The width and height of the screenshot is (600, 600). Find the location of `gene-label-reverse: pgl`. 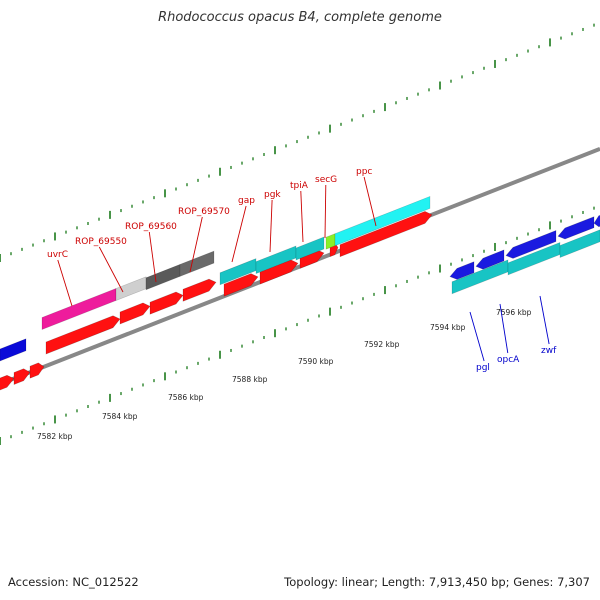

gene-label-reverse: pgl is located at coordinates (483, 368).